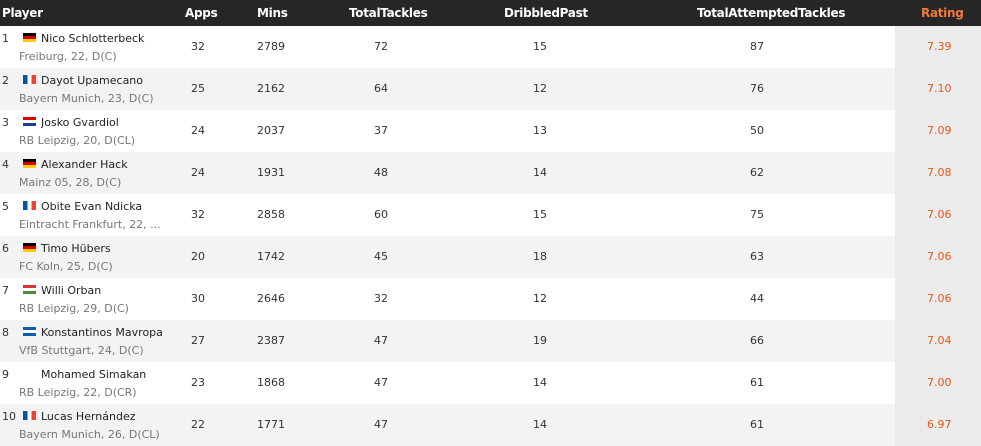 The height and width of the screenshot is (446, 981). What do you see at coordinates (76, 248) in the screenshot?
I see `player-name: Timo Hübers` at bounding box center [76, 248].